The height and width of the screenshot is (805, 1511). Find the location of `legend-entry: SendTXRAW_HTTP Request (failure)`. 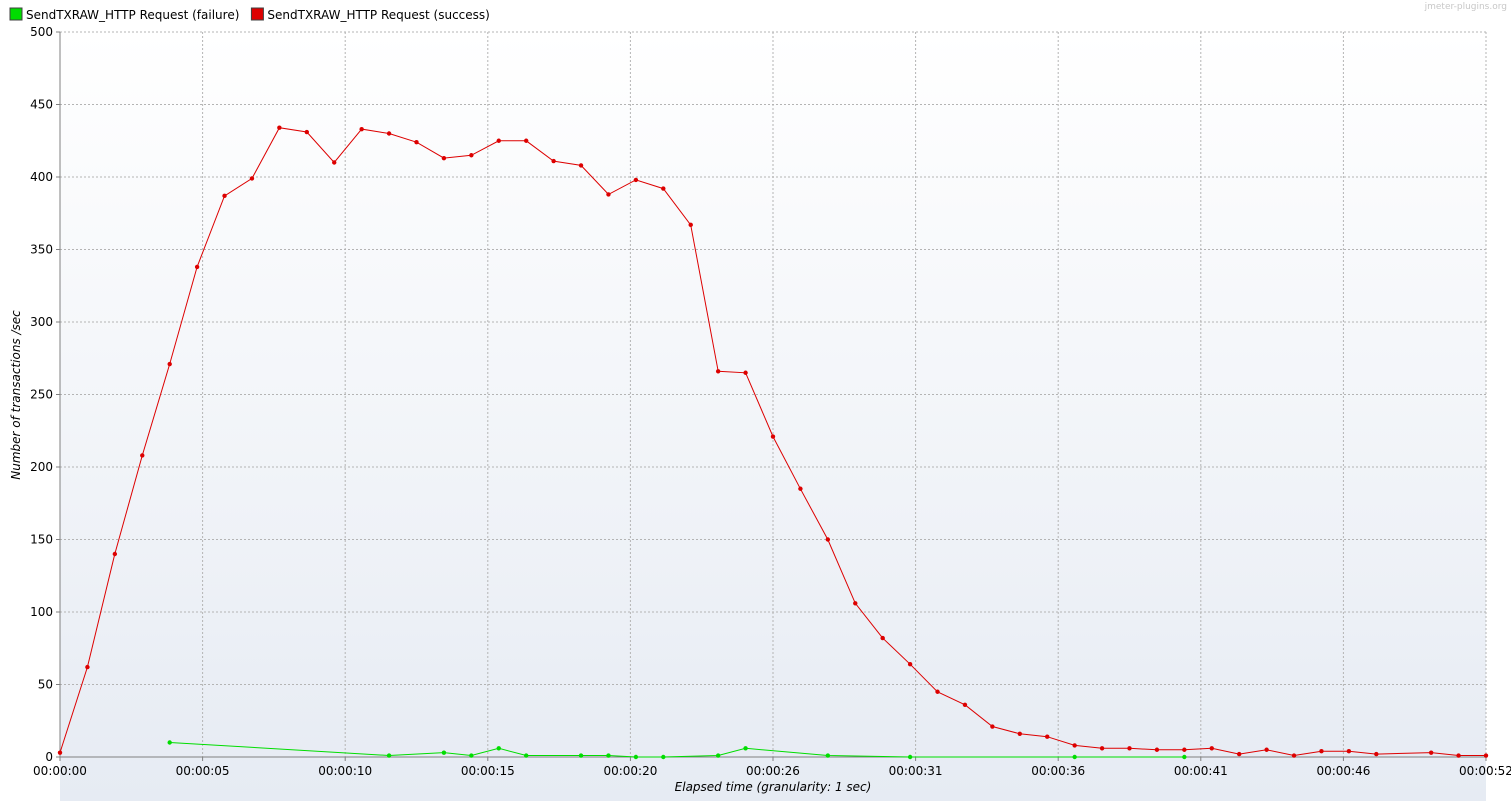

legend-entry: SendTXRAW_HTTP Request (failure) is located at coordinates (132, 15).